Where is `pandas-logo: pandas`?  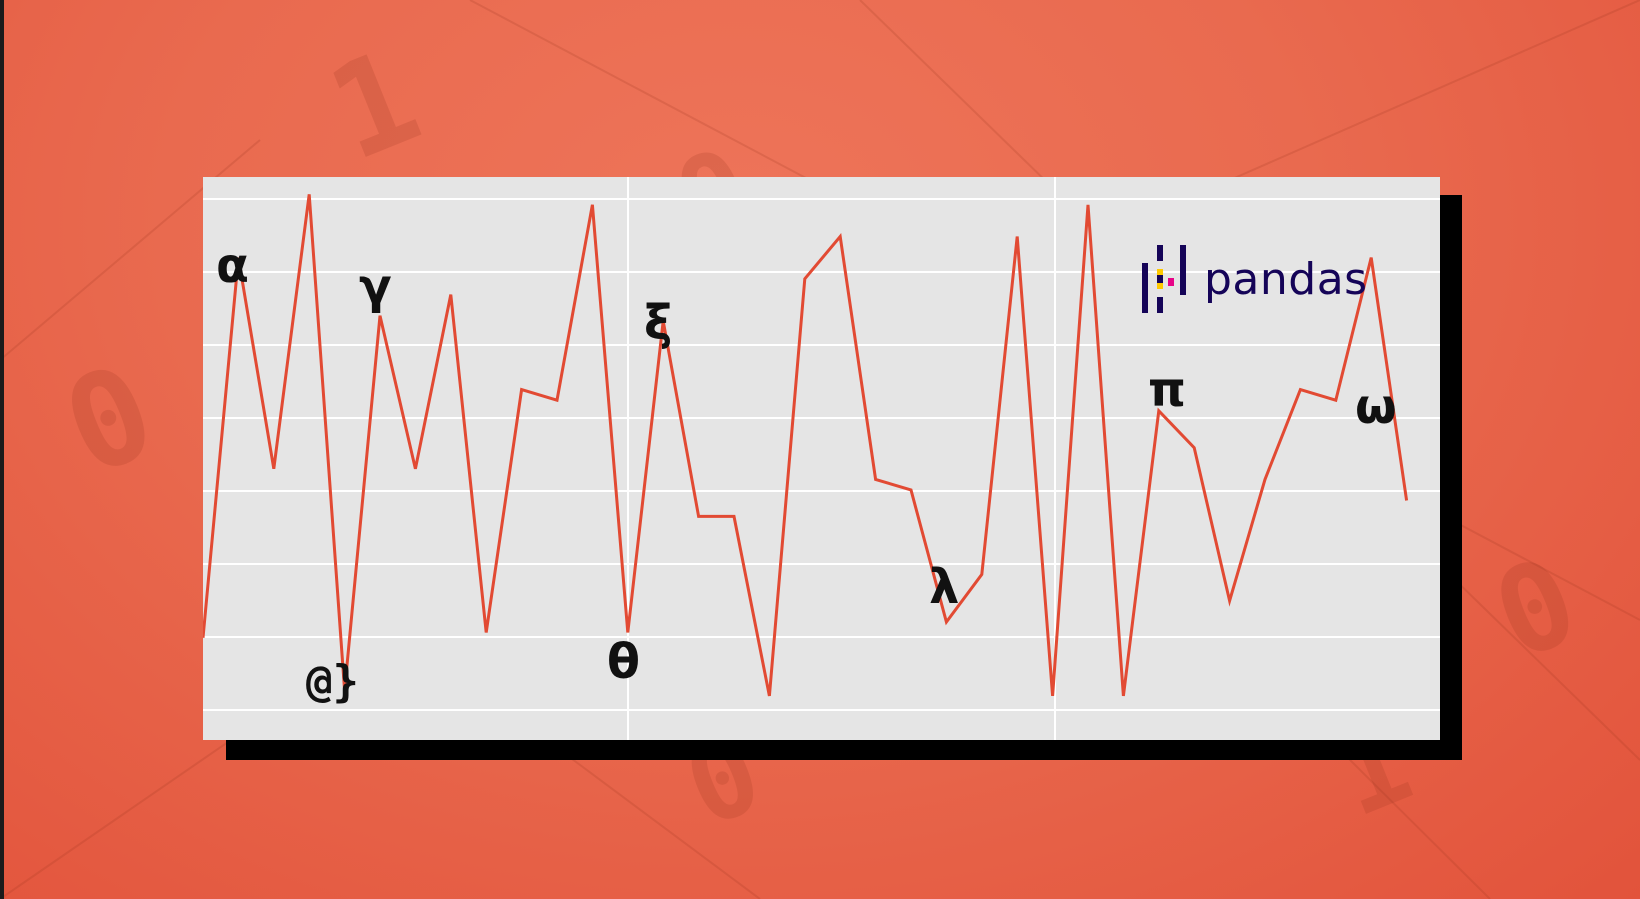 pandas-logo: pandas is located at coordinates (1255, 279).